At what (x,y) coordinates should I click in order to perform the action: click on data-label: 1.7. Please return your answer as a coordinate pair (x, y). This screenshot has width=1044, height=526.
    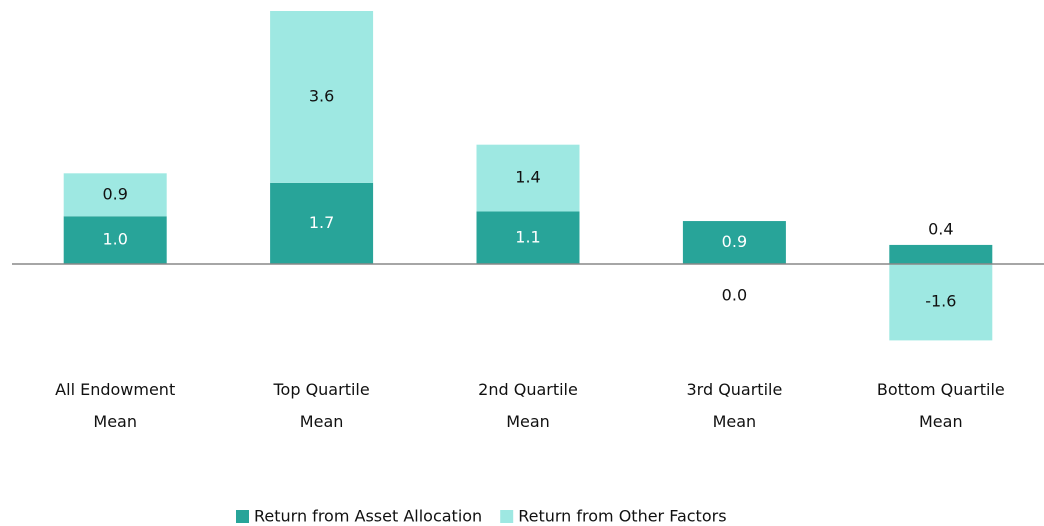
    Looking at the image, I should click on (321, 222).